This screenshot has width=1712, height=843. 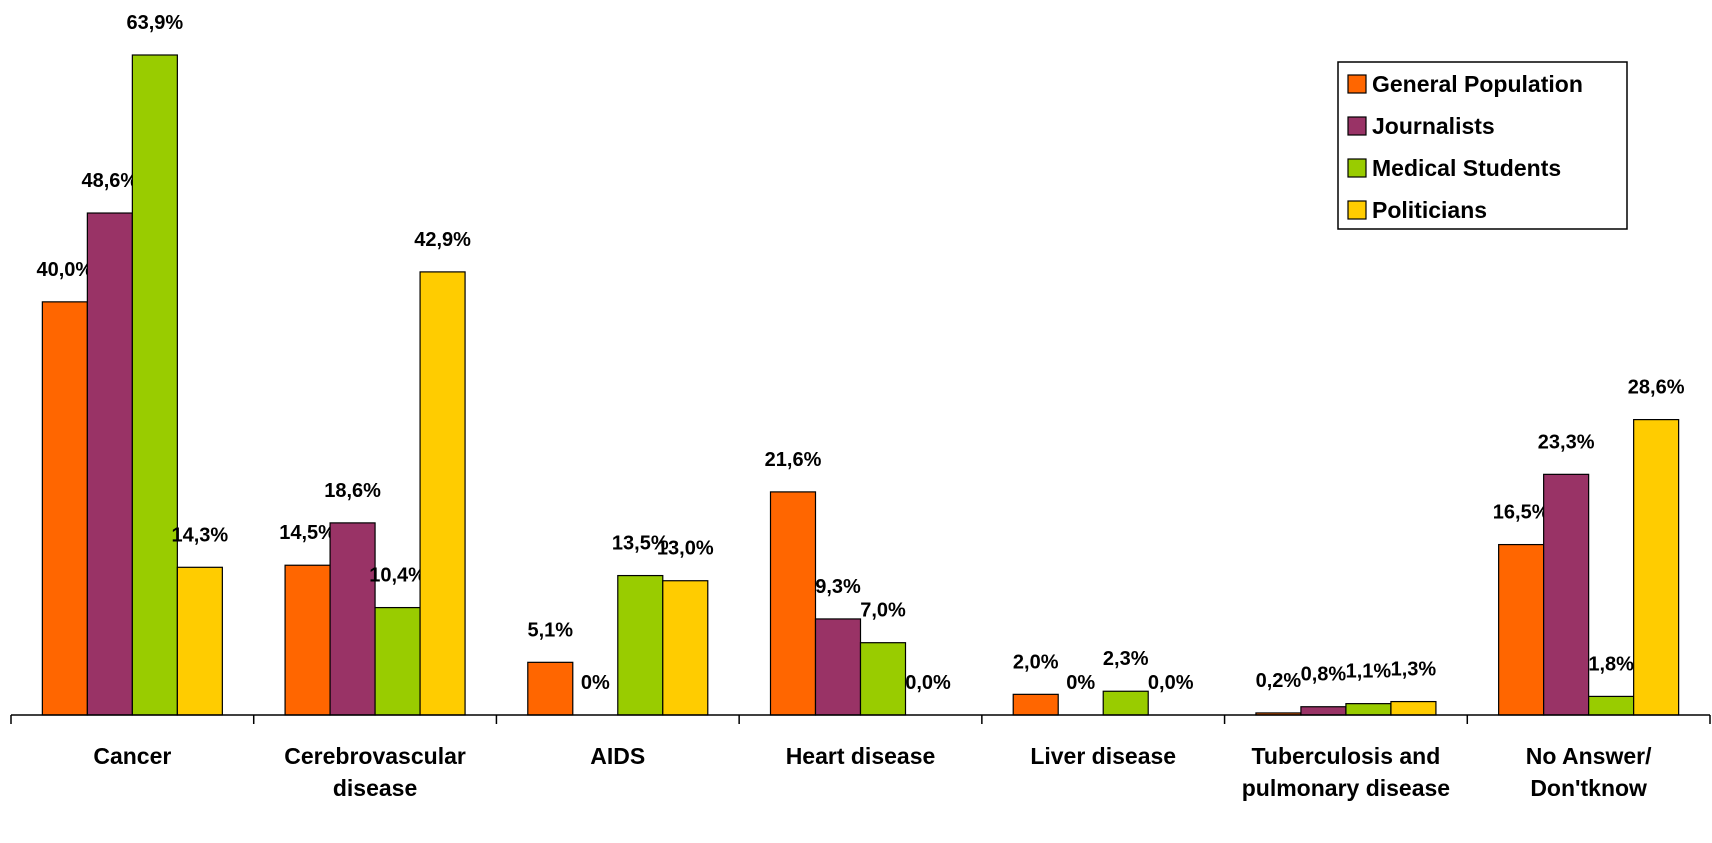 What do you see at coordinates (307, 533) in the screenshot?
I see `data-label: 14,5%` at bounding box center [307, 533].